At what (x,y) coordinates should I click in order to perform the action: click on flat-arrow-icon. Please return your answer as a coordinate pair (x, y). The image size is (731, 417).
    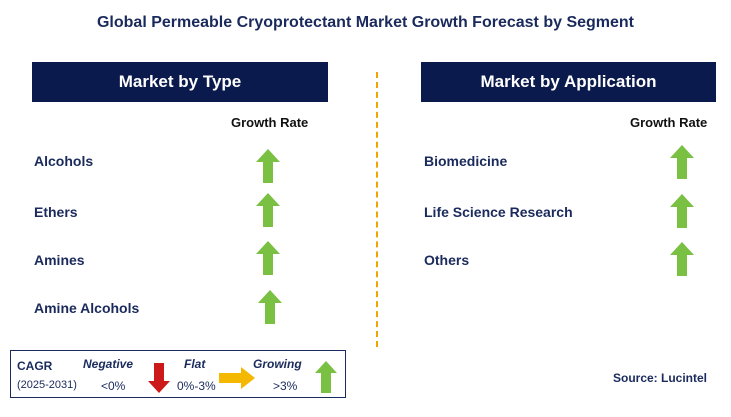
    Looking at the image, I should click on (237, 378).